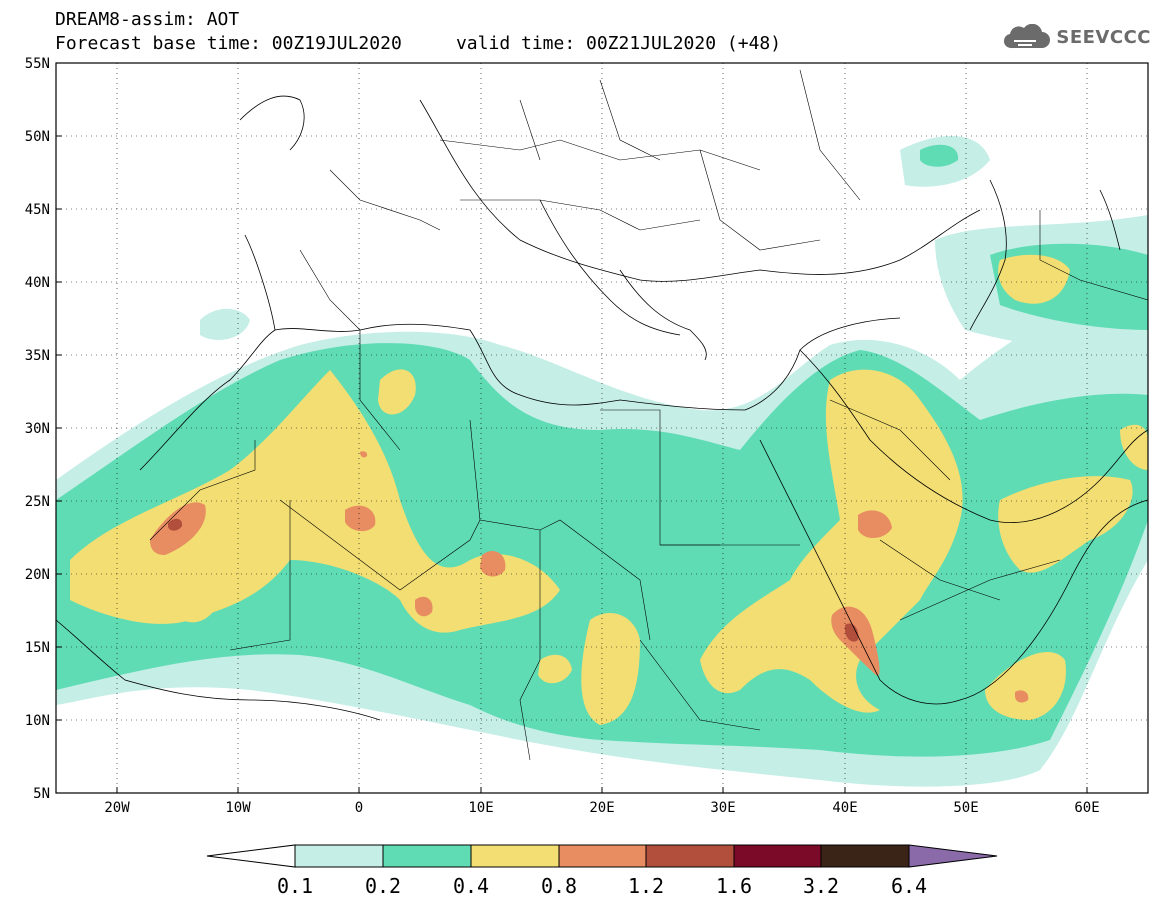 This screenshot has width=1165, height=905. Describe the element at coordinates (480, 808) in the screenshot. I see `lon-label: 10E` at that location.